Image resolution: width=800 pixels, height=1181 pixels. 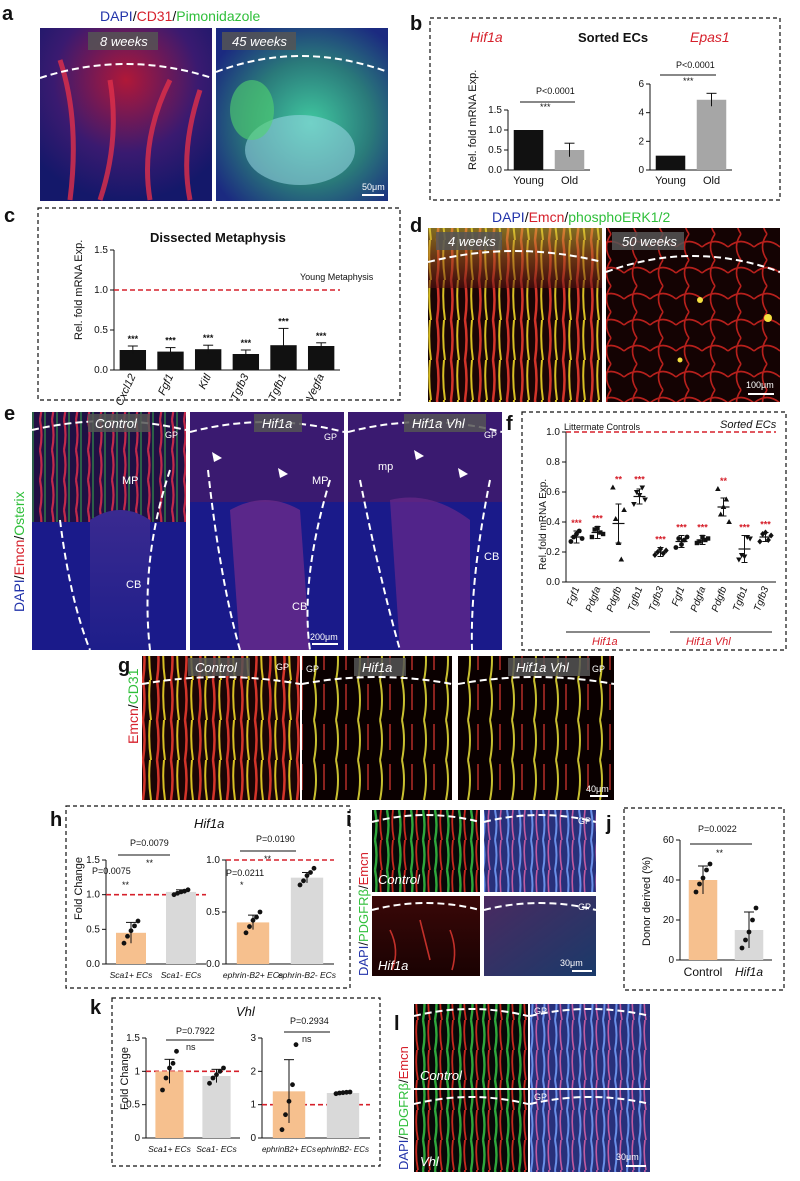 What do you see at coordinates (671, 960) in the screenshot?
I see `y-tick-label: 0` at bounding box center [671, 960].